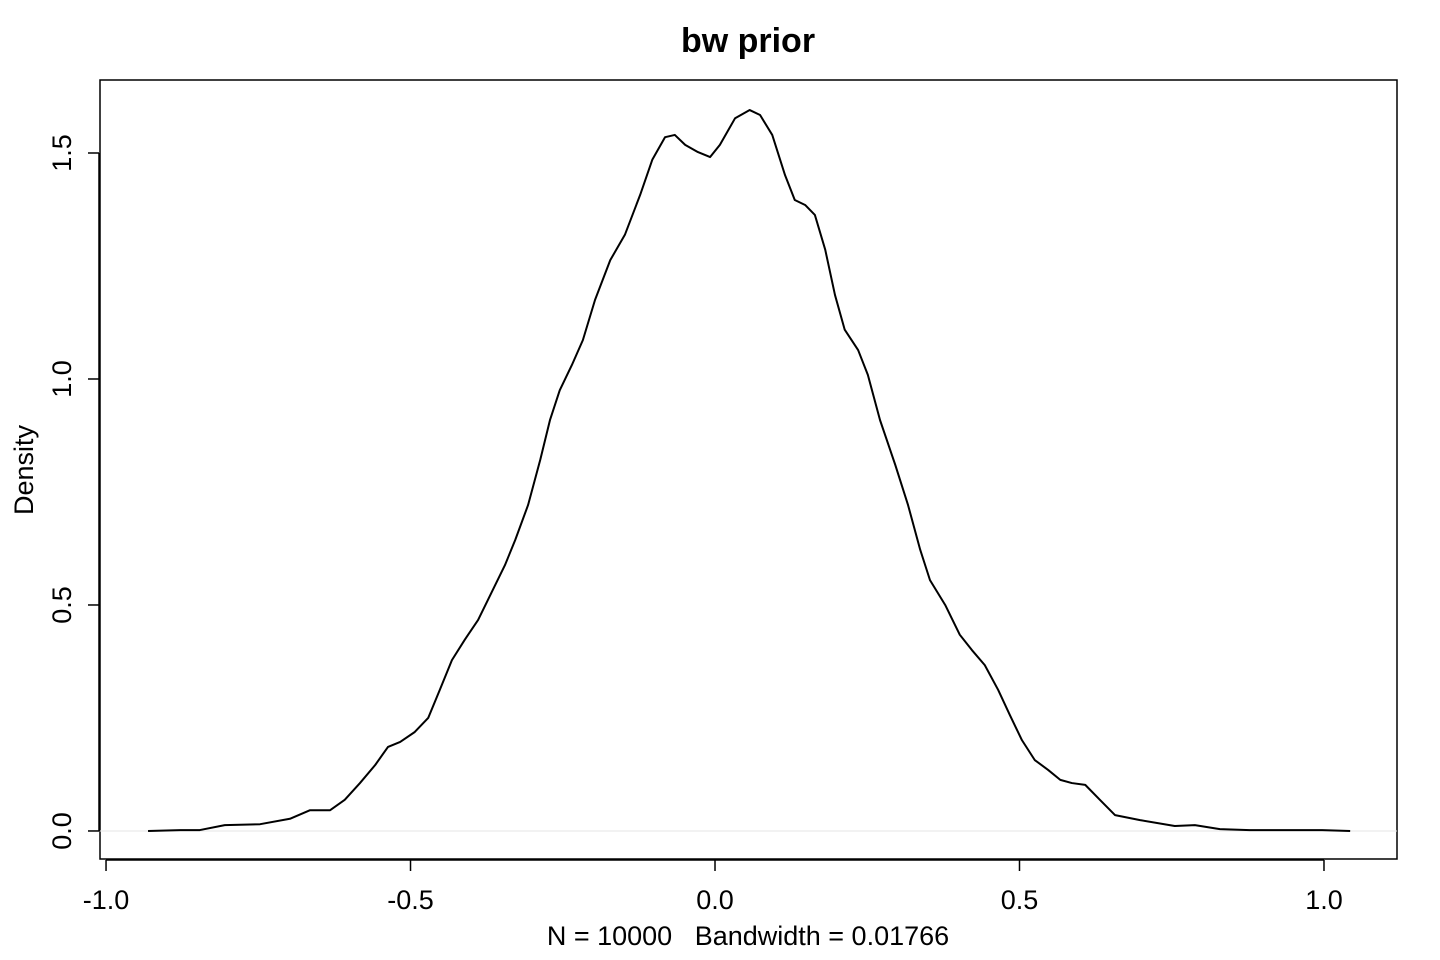  What do you see at coordinates (748, 936) in the screenshot?
I see `x-axis-label: N = 10000 Bandwidth = 0.01766` at bounding box center [748, 936].